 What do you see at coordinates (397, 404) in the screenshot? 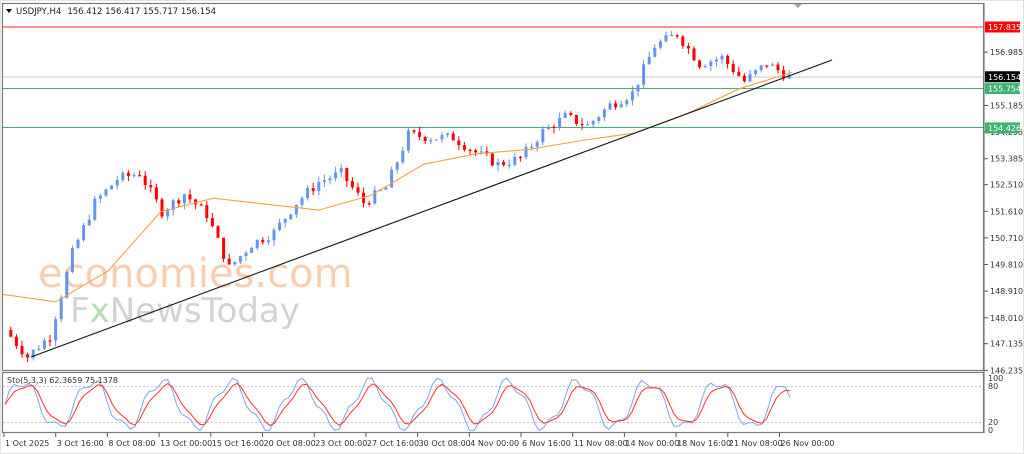
I see `stochastic-signal-line` at bounding box center [397, 404].